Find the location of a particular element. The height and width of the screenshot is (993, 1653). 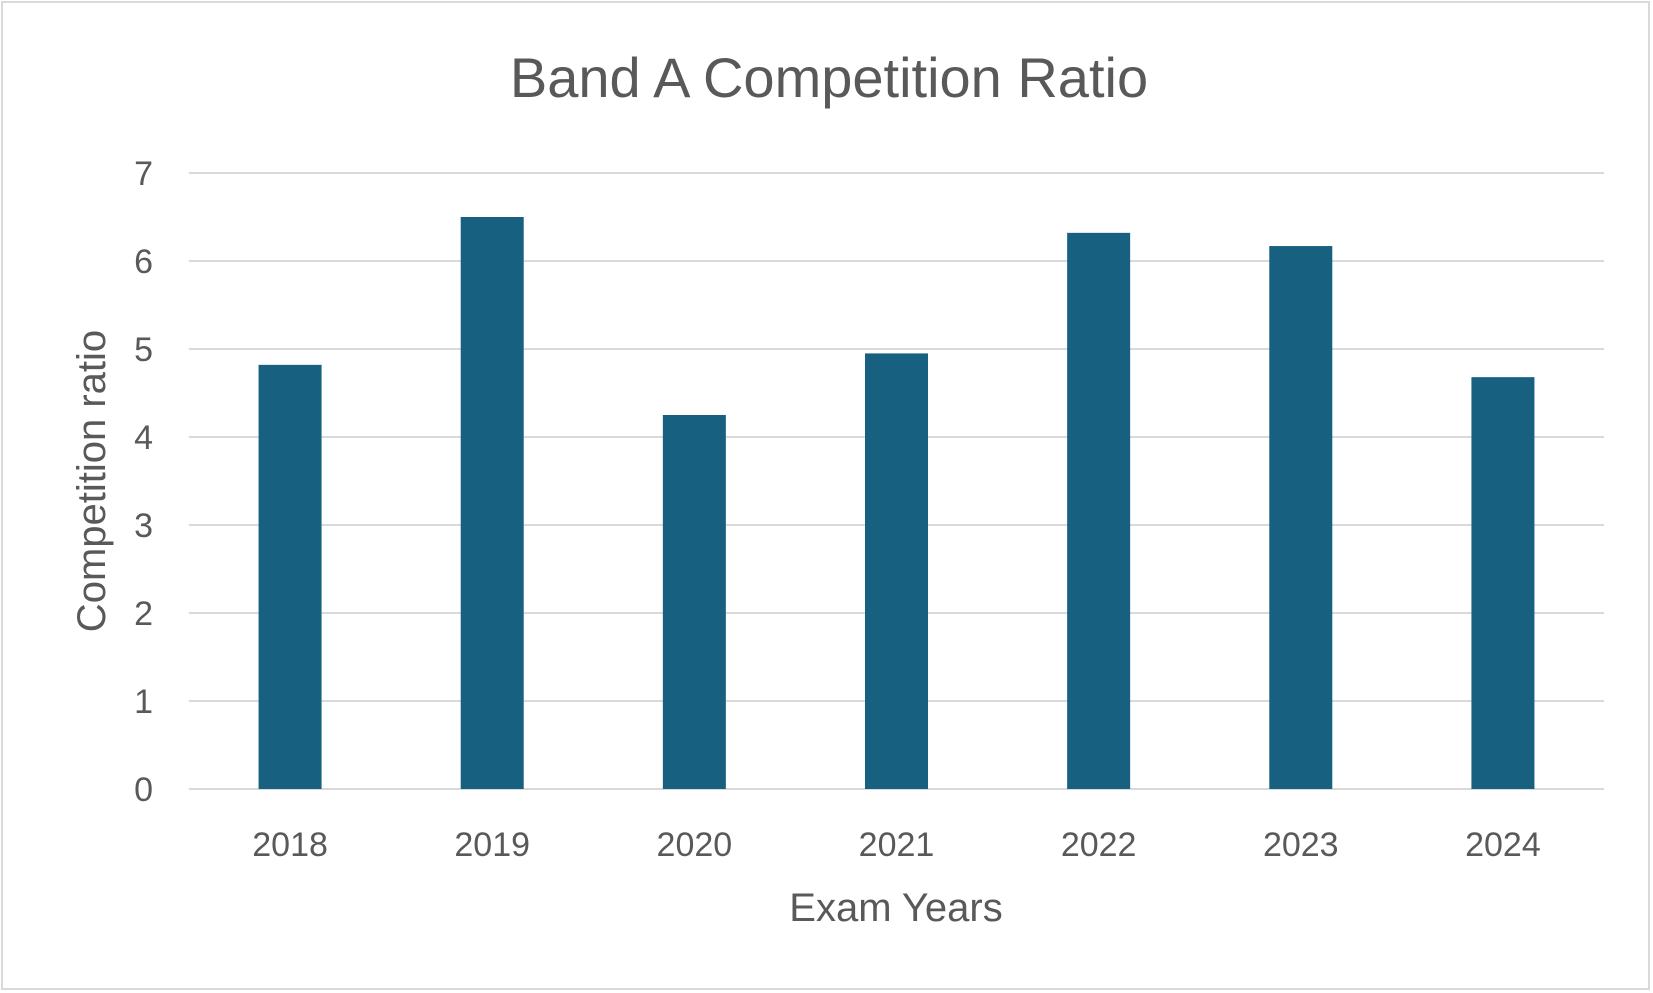

y-tick-label: 5 is located at coordinates (143, 350).